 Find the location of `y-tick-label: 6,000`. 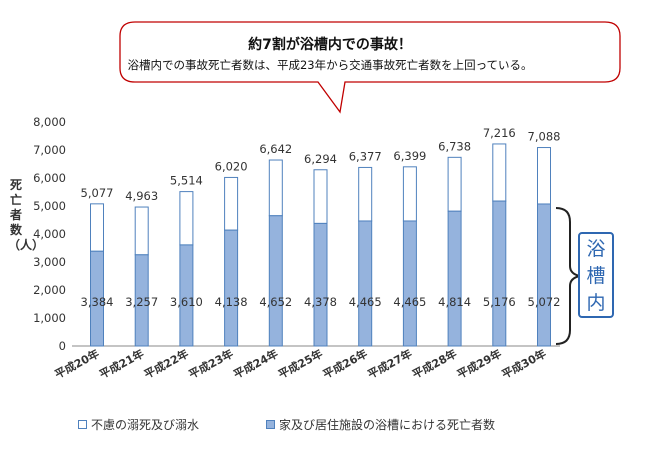

y-tick-label: 6,000 is located at coordinates (49, 178).